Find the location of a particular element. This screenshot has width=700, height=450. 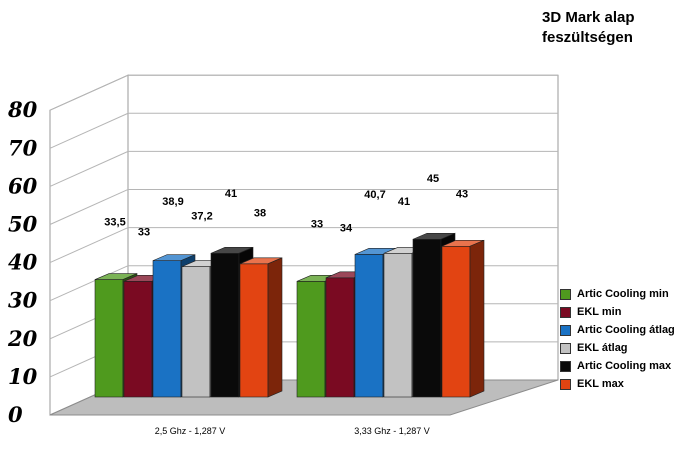

legend-label: EKL max is located at coordinates (600, 384).